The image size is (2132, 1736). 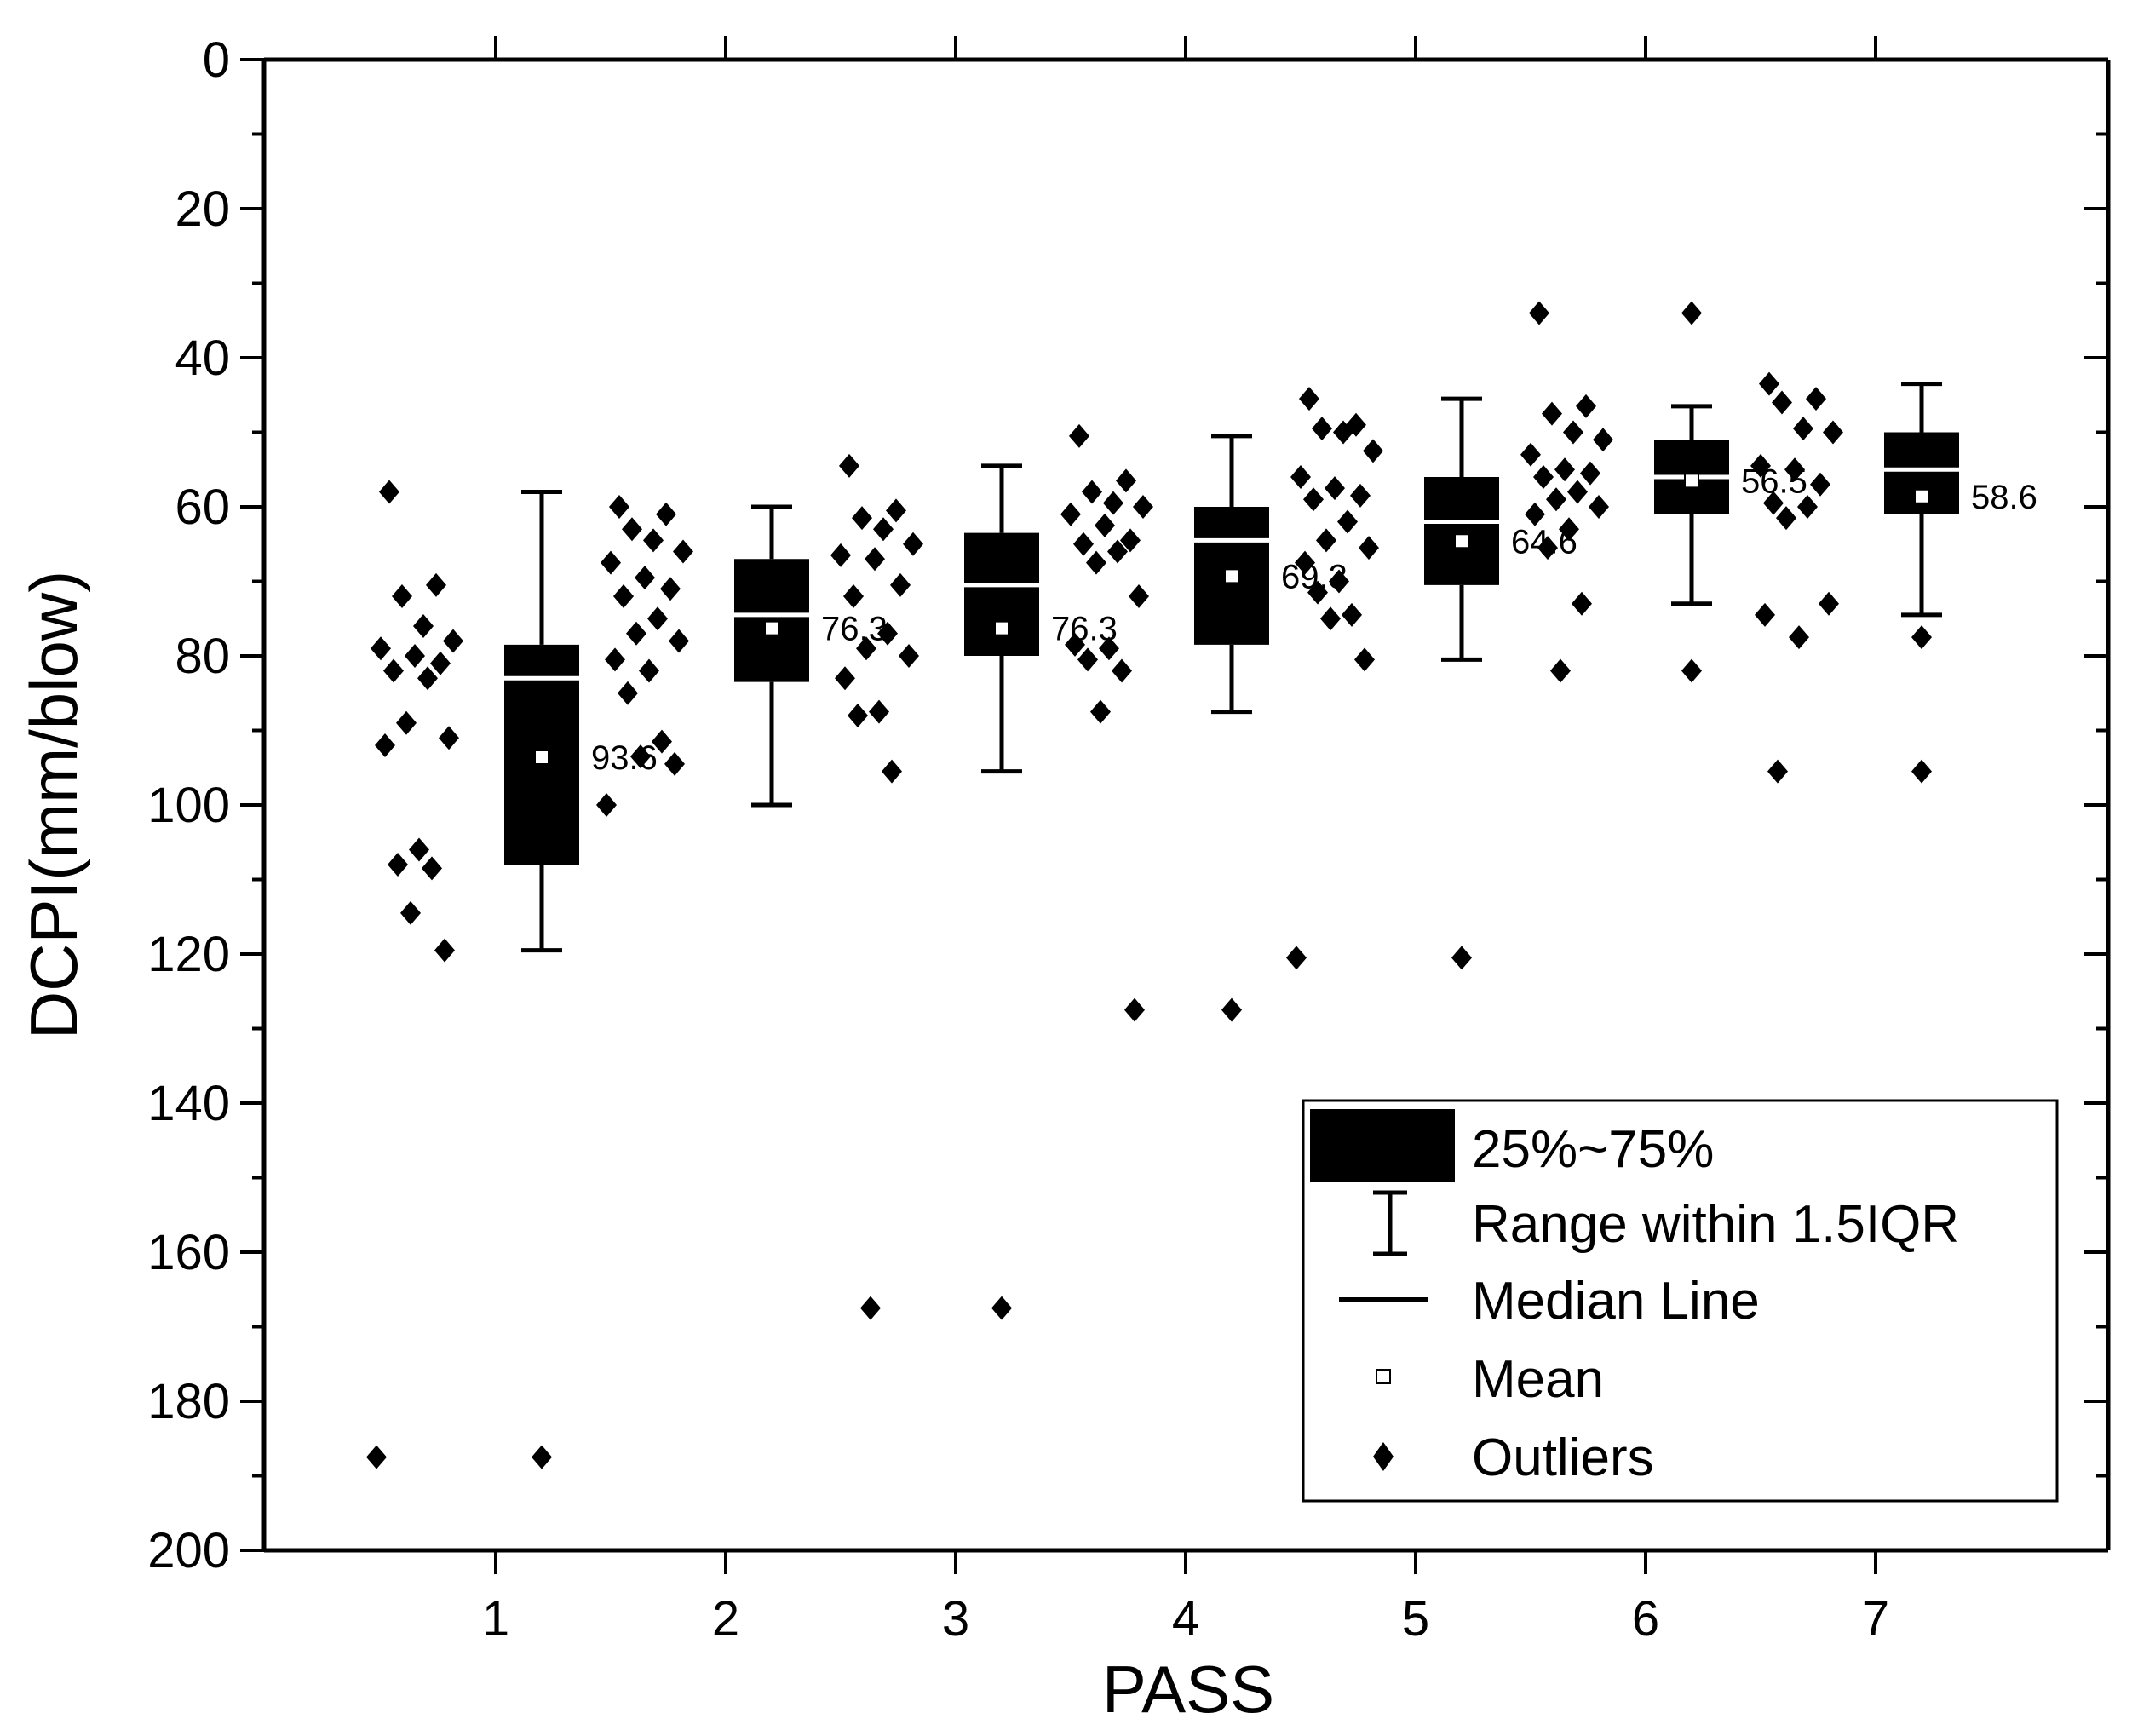 What do you see at coordinates (1715, 1224) in the screenshot?
I see `legend-label-range: Range within 1.5IQR` at bounding box center [1715, 1224].